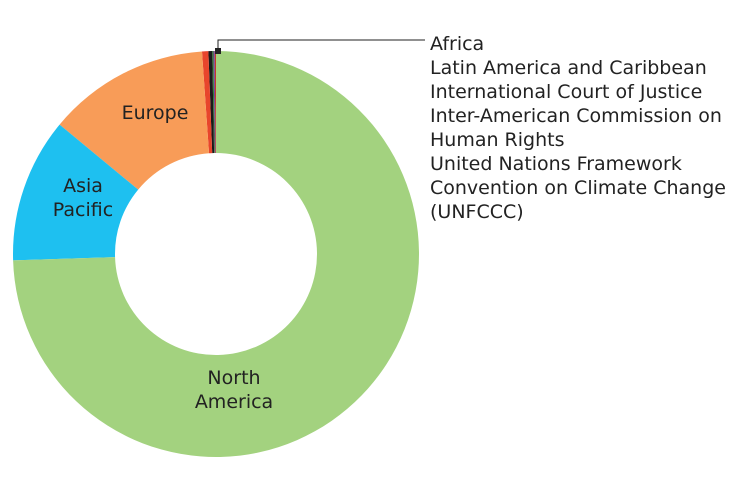 This screenshot has height=480, width=749. I want to click on callout-label: Africa, so click(457, 44).